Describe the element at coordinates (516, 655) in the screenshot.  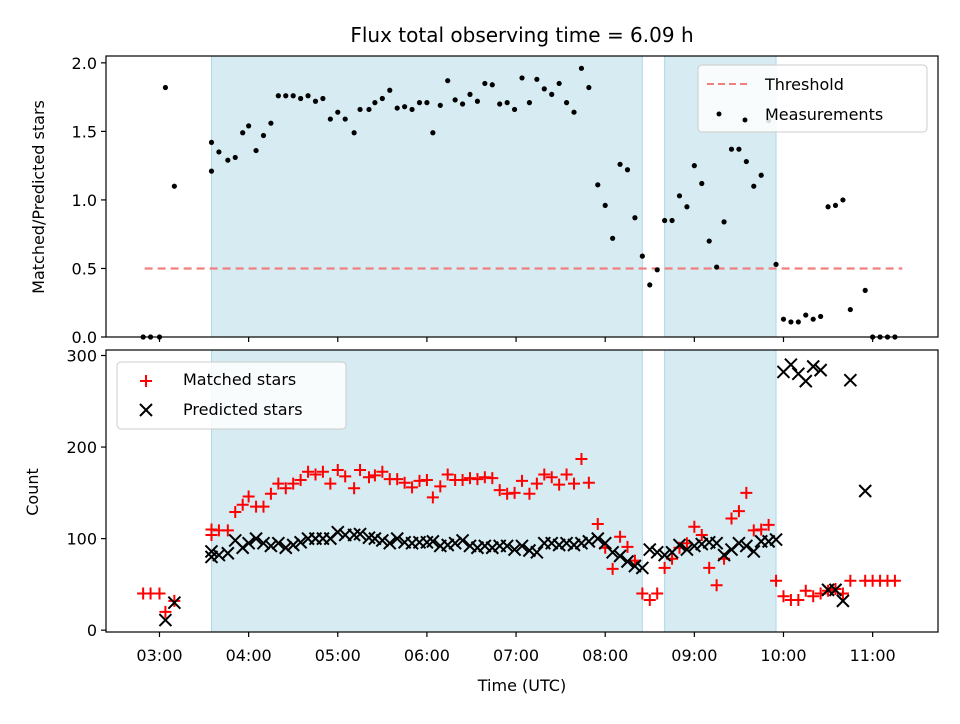
I see `x-tick-label: 07:00` at that location.